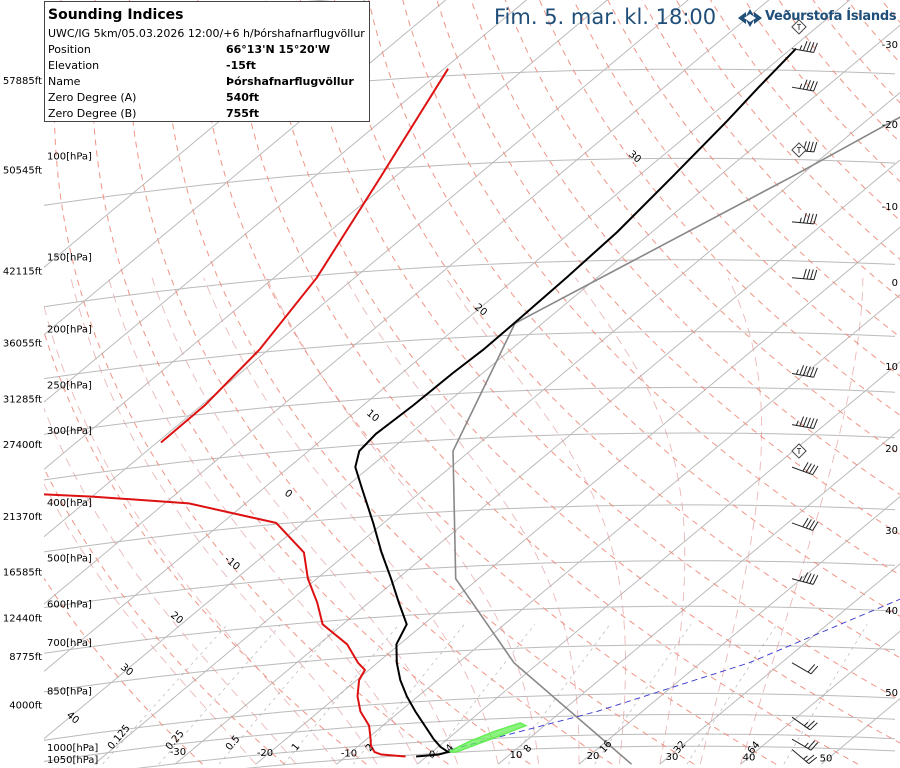 This screenshot has width=900, height=768. I want to click on indices-key: Elevation, so click(74, 65).